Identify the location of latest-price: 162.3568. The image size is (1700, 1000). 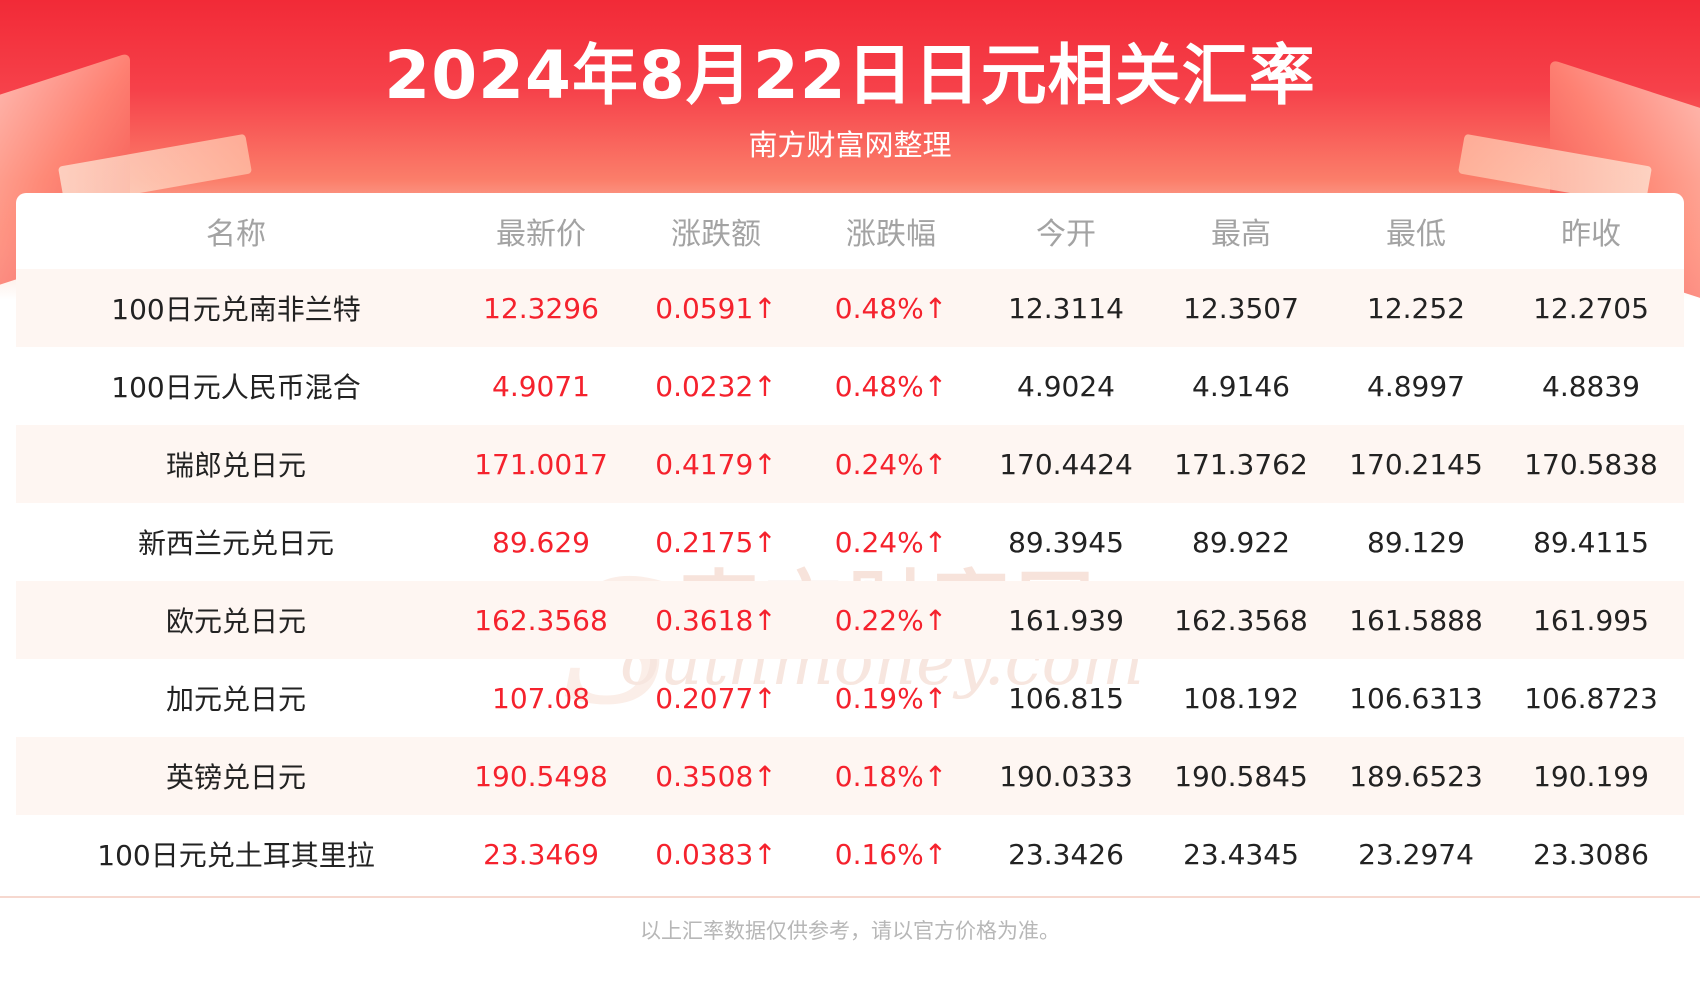
(541, 620).